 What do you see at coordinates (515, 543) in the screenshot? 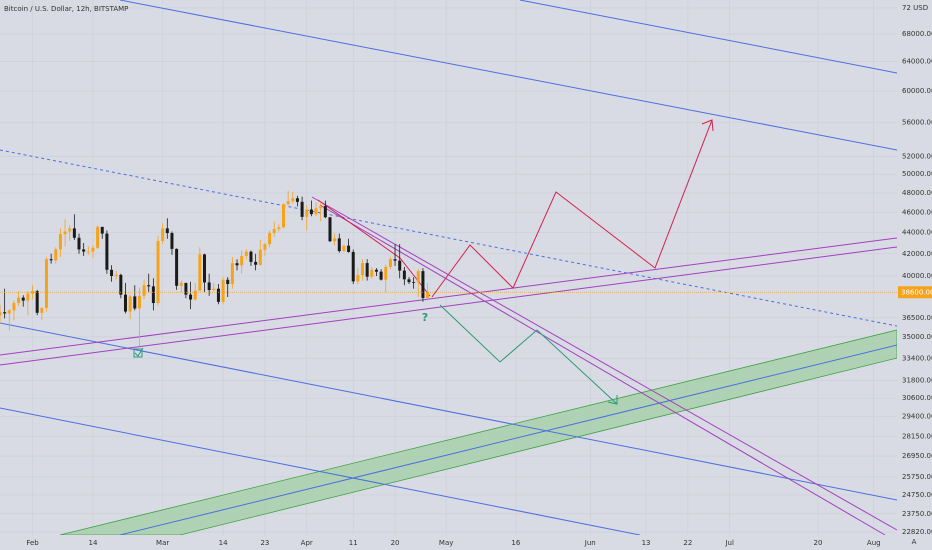
I see `x-tick-label: 16` at bounding box center [515, 543].